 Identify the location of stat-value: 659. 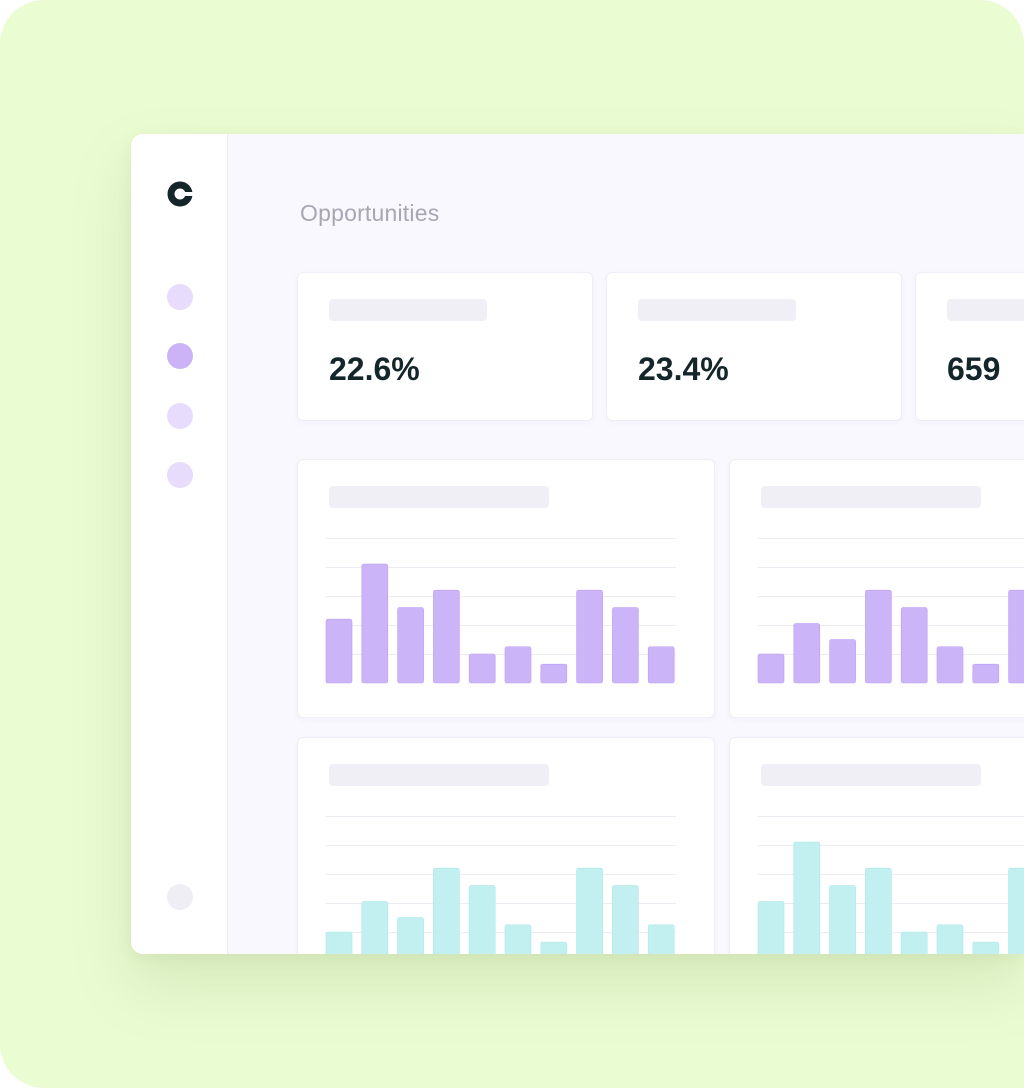
(974, 369).